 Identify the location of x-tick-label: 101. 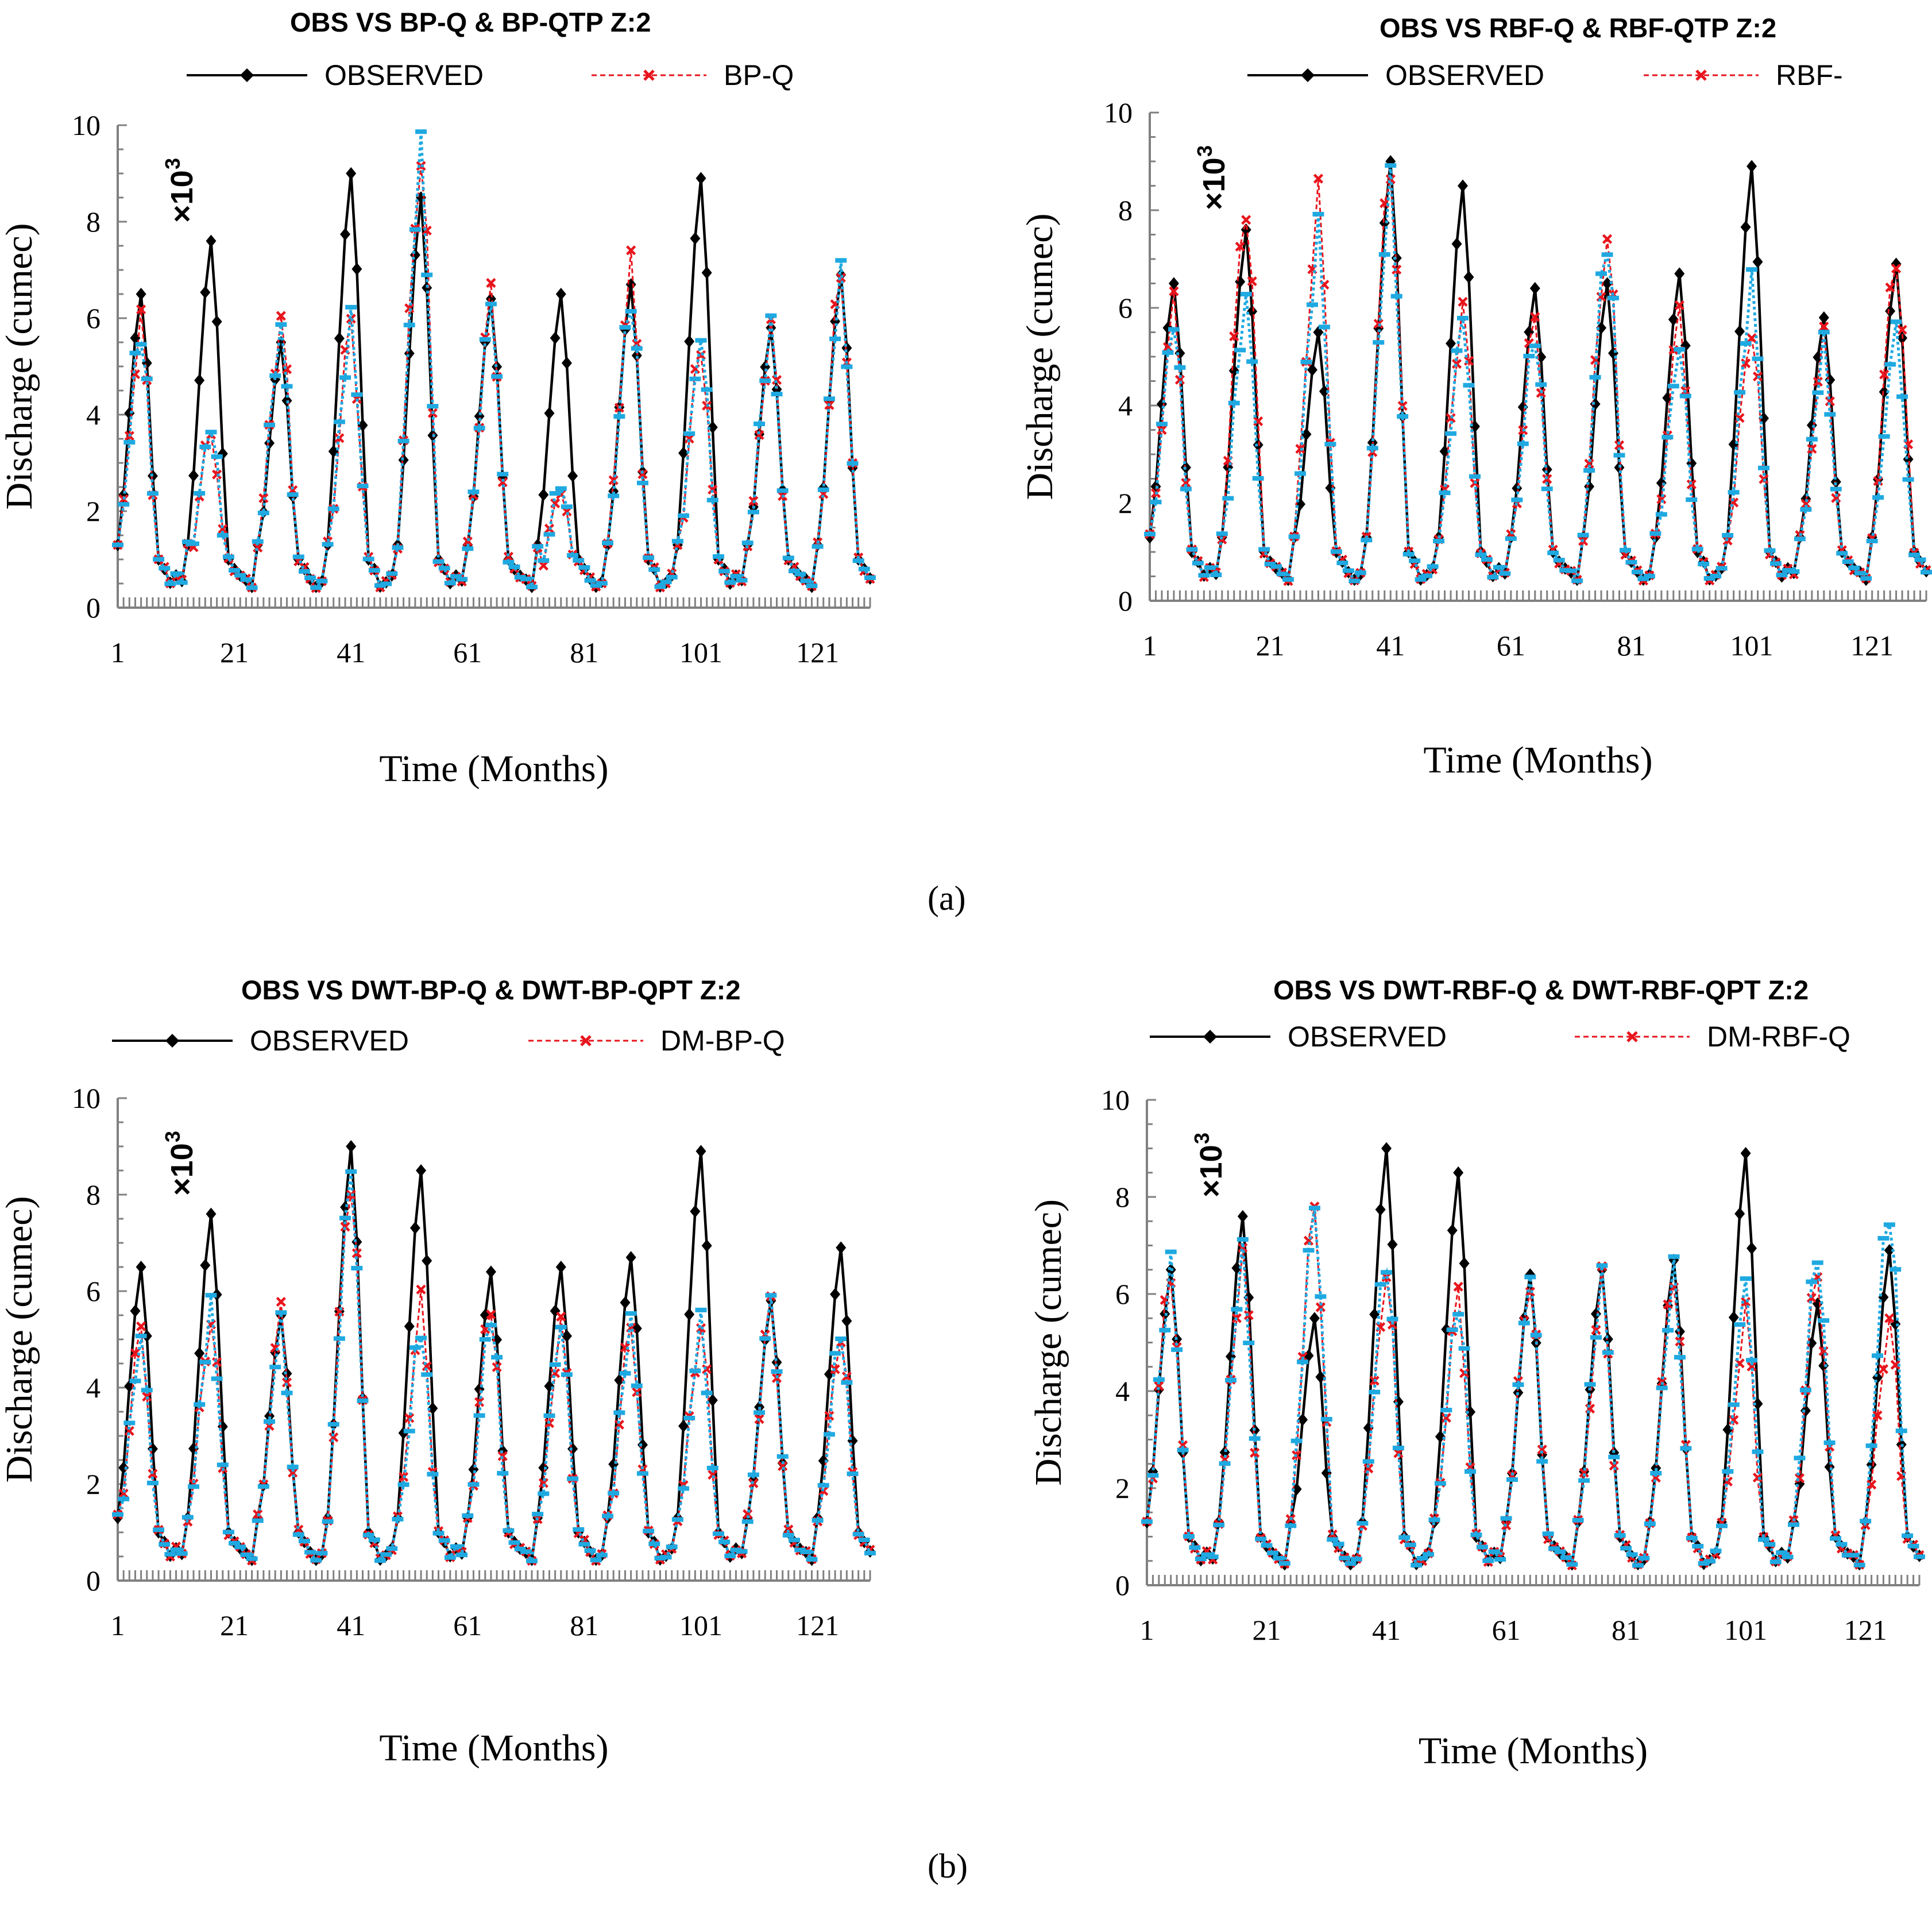
(1751, 645).